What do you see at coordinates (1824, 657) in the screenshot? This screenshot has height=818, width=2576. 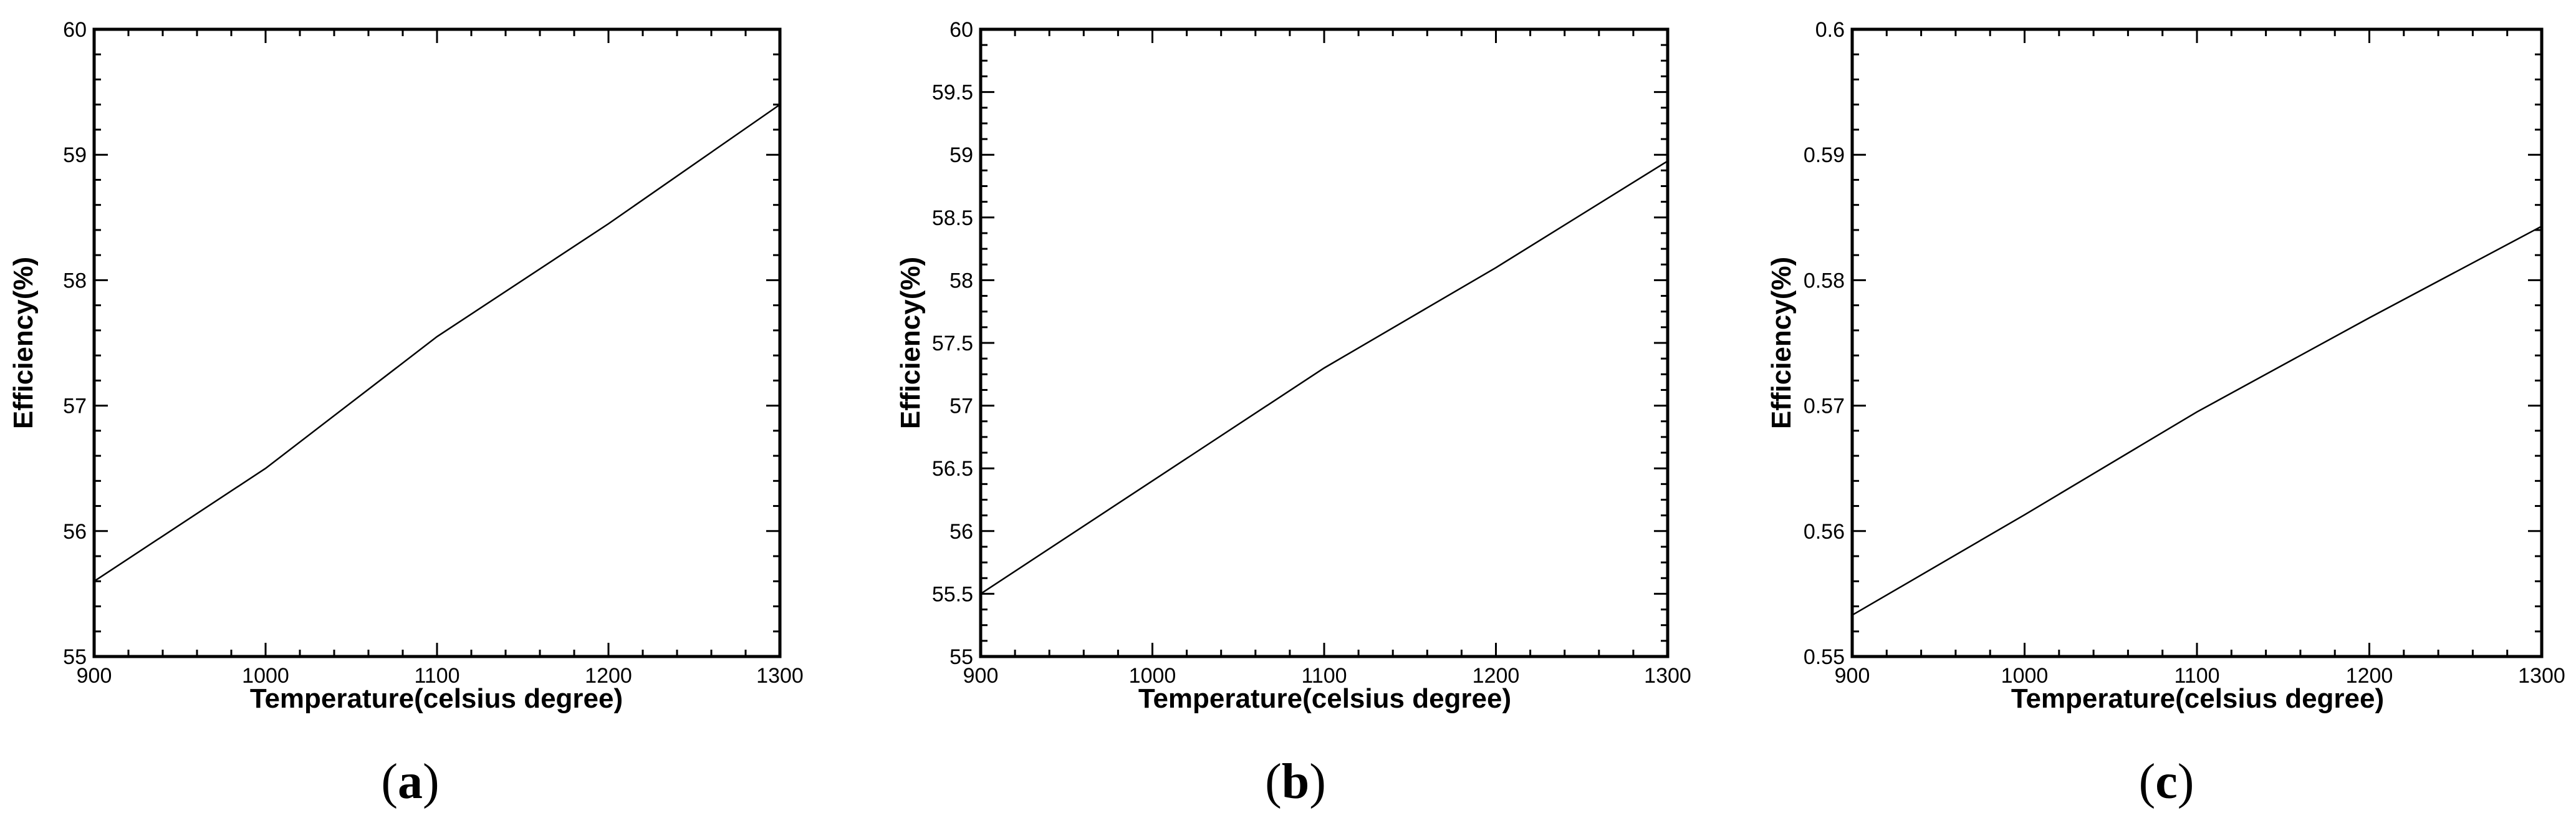 I see `y-tick-label: 0.55` at bounding box center [1824, 657].